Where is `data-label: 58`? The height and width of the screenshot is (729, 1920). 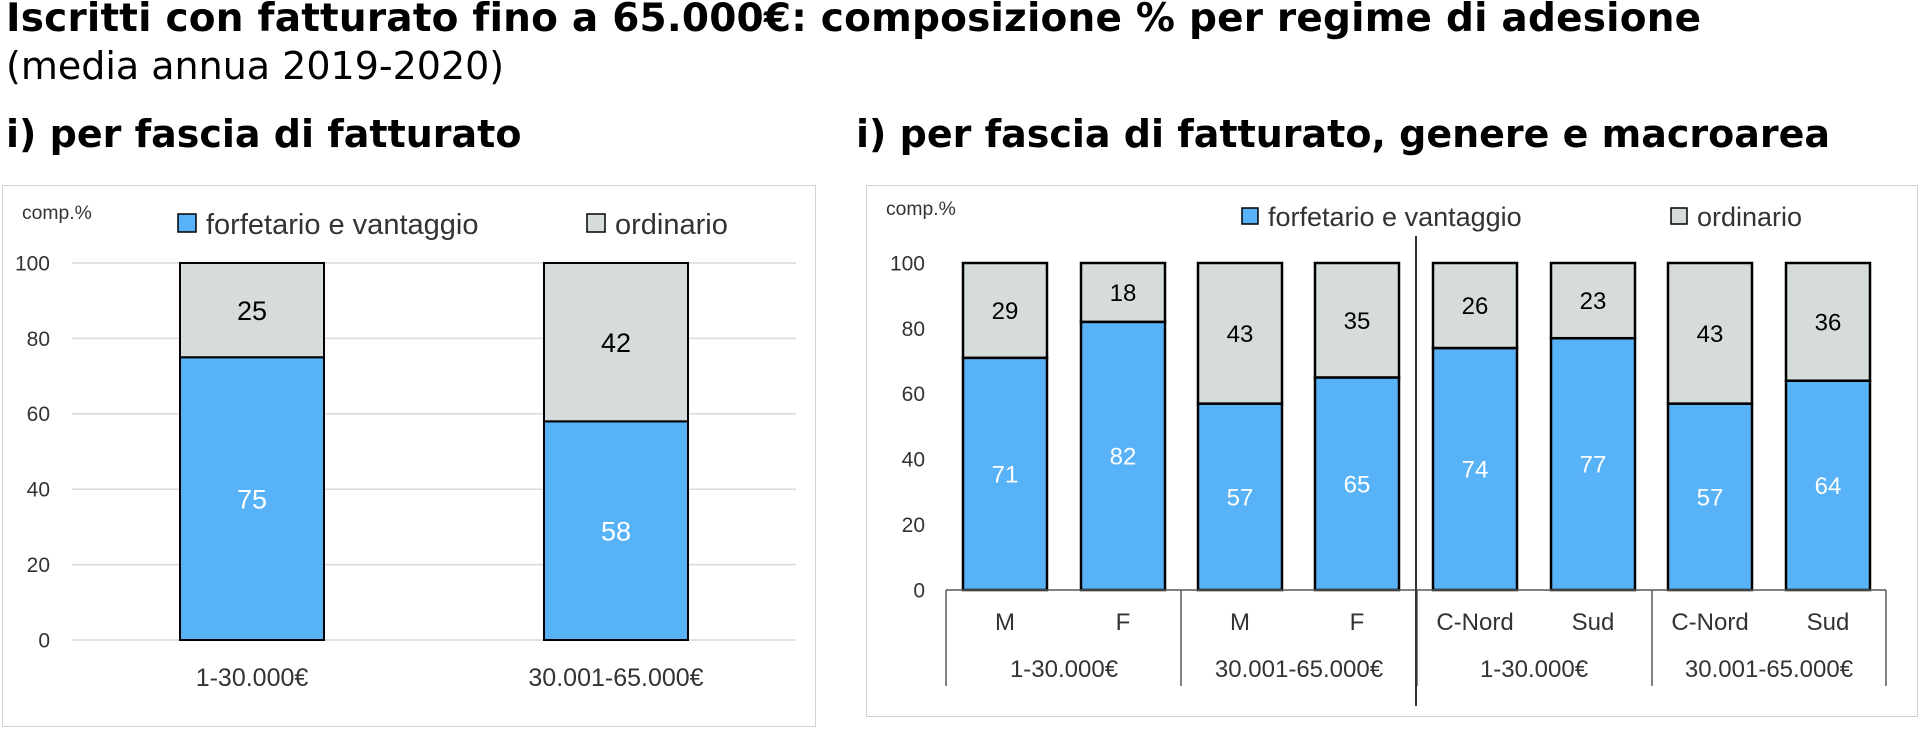
data-label: 58 is located at coordinates (616, 531).